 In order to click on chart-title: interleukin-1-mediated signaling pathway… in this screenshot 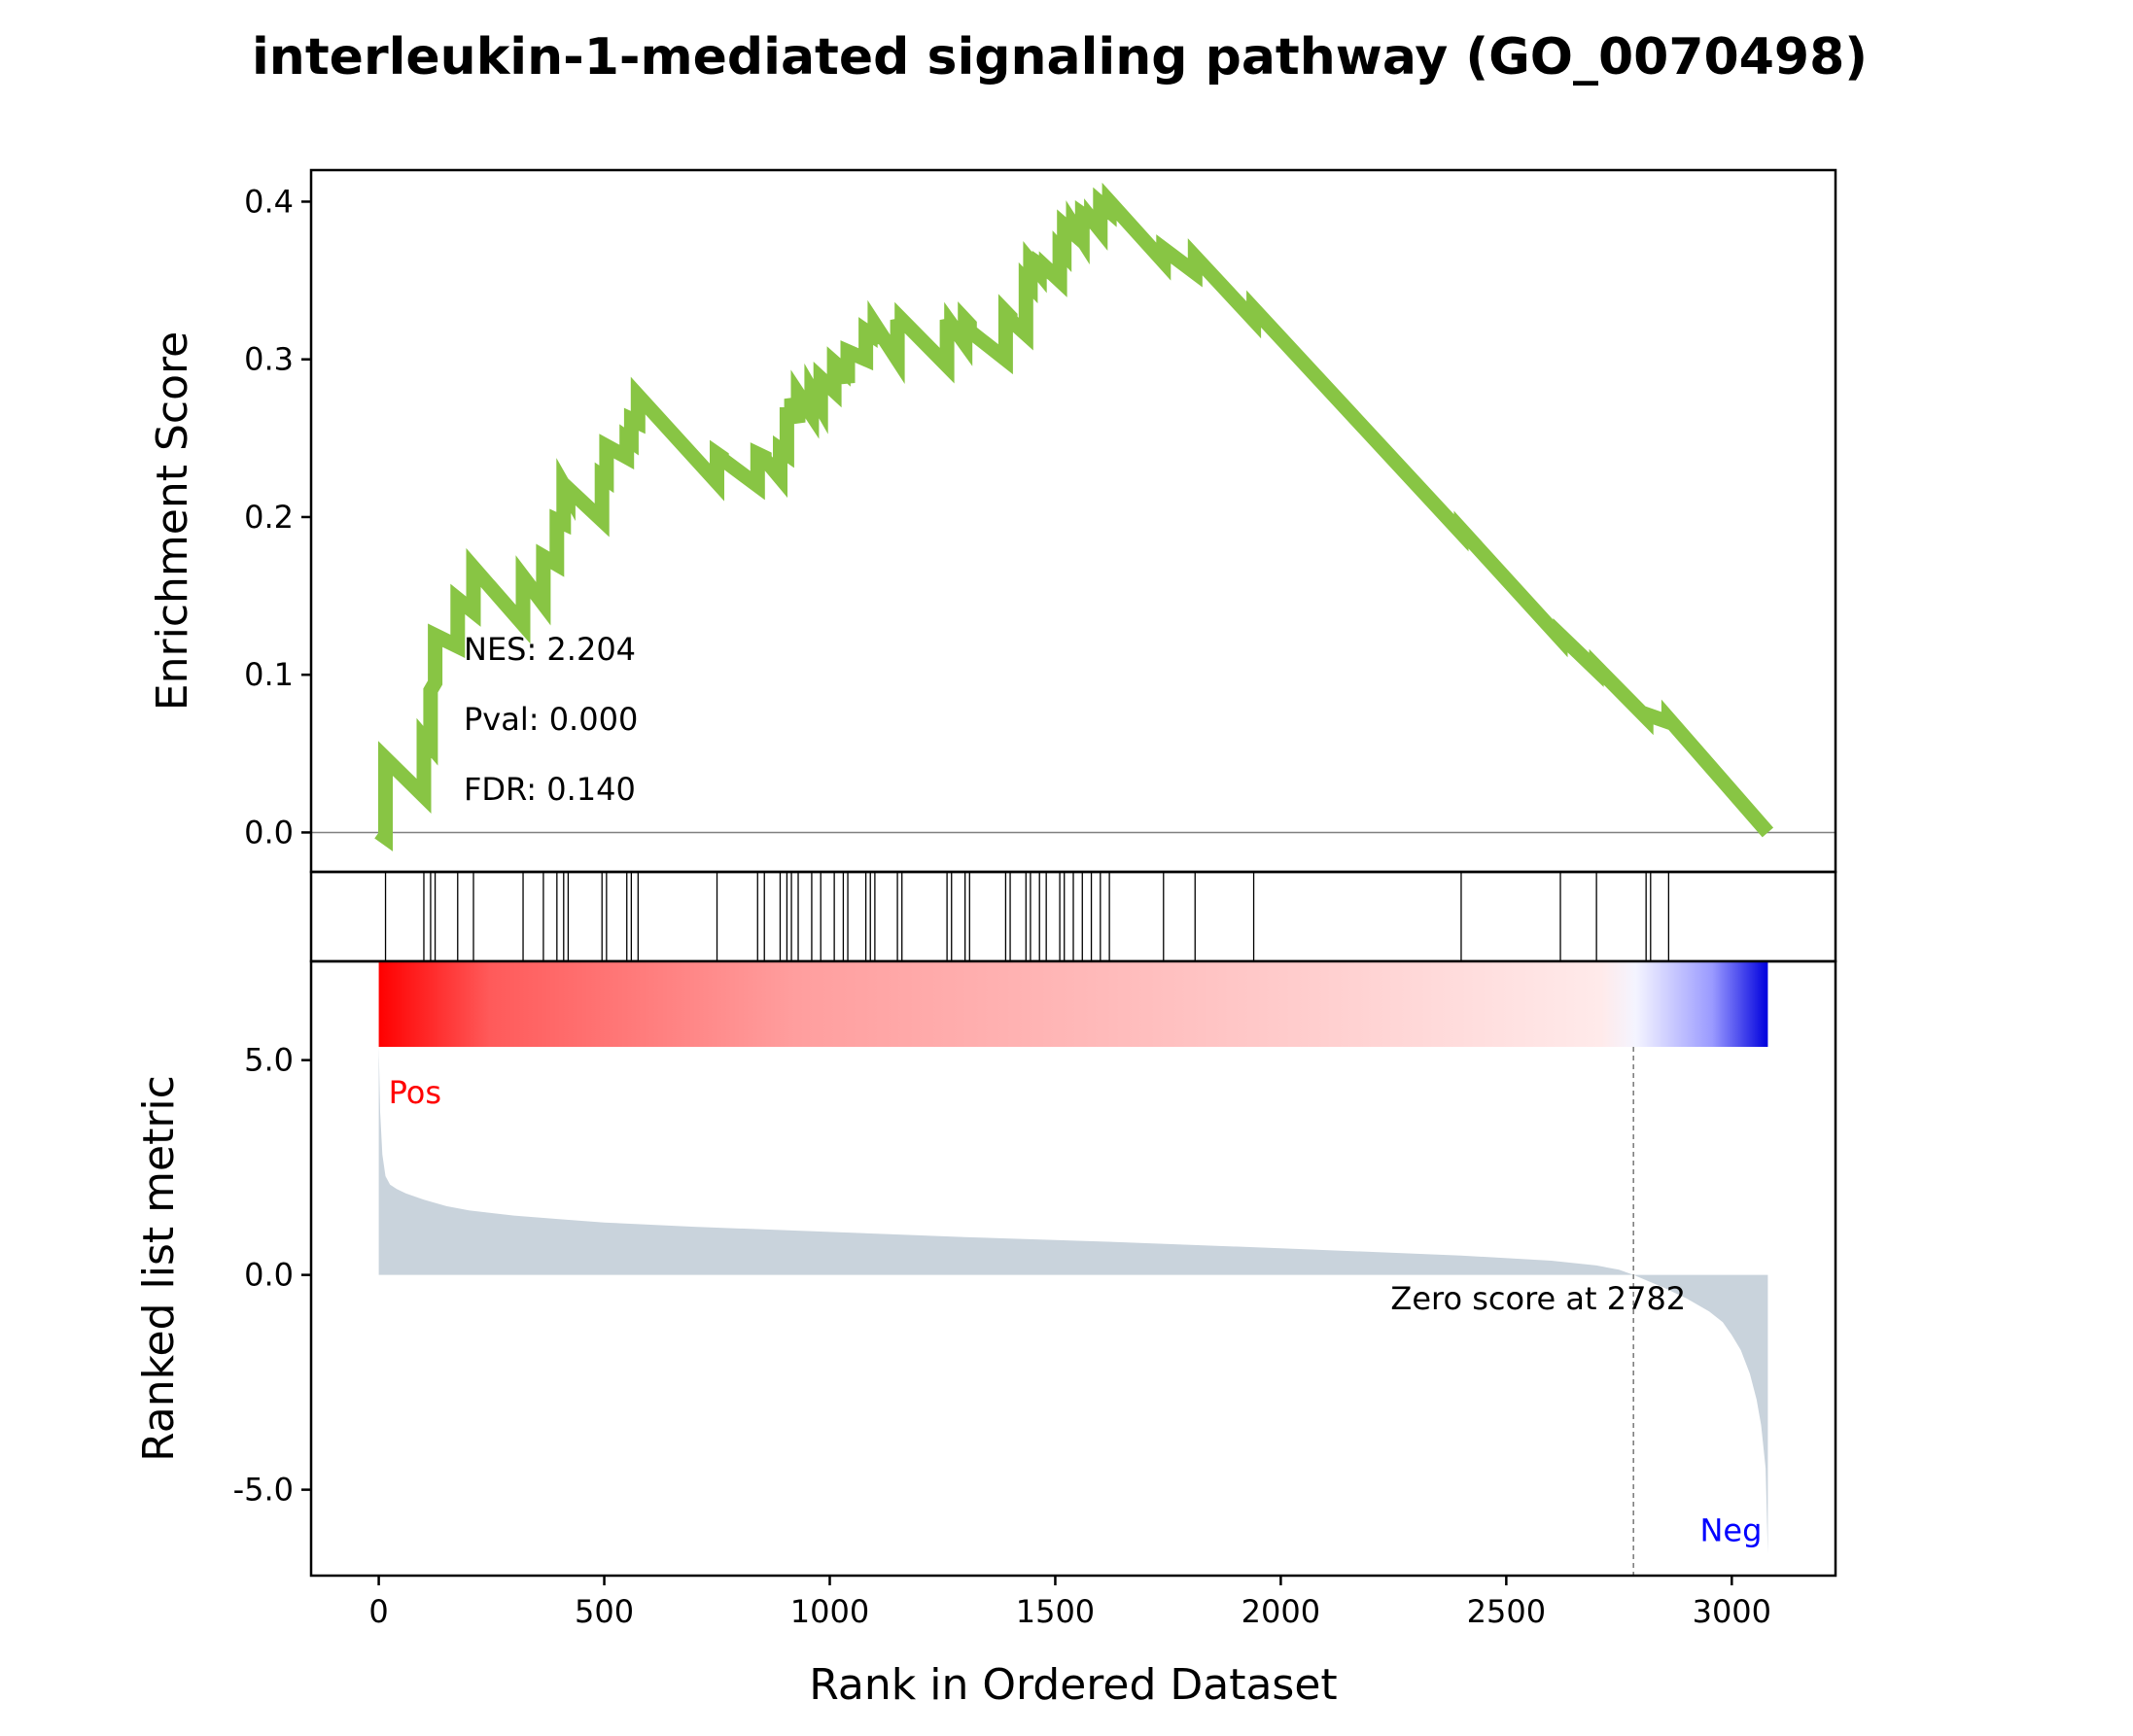, I will do `click(1060, 58)`.